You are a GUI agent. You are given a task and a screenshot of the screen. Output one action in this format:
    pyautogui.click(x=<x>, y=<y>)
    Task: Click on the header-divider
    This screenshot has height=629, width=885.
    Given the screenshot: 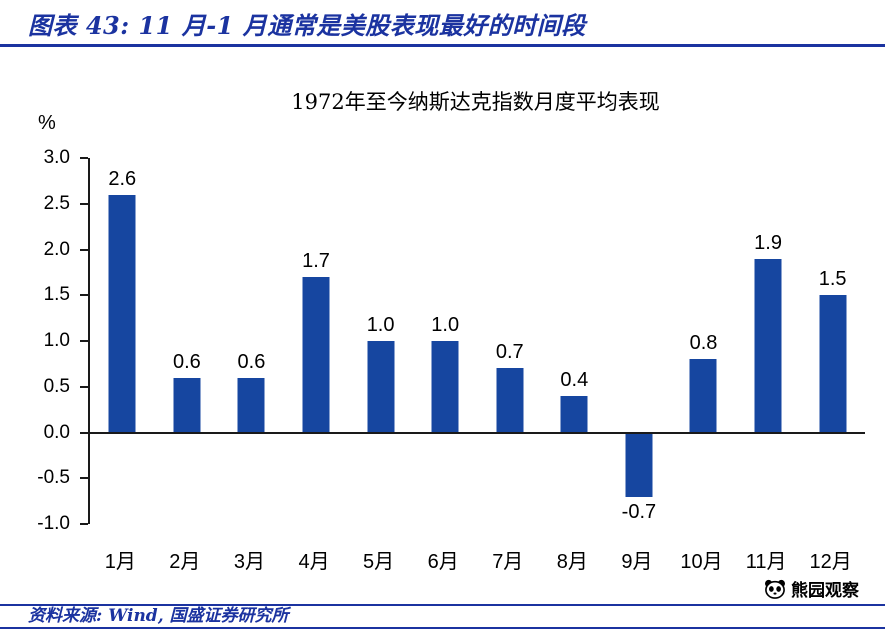 What is the action you would take?
    pyautogui.click(x=442, y=45)
    